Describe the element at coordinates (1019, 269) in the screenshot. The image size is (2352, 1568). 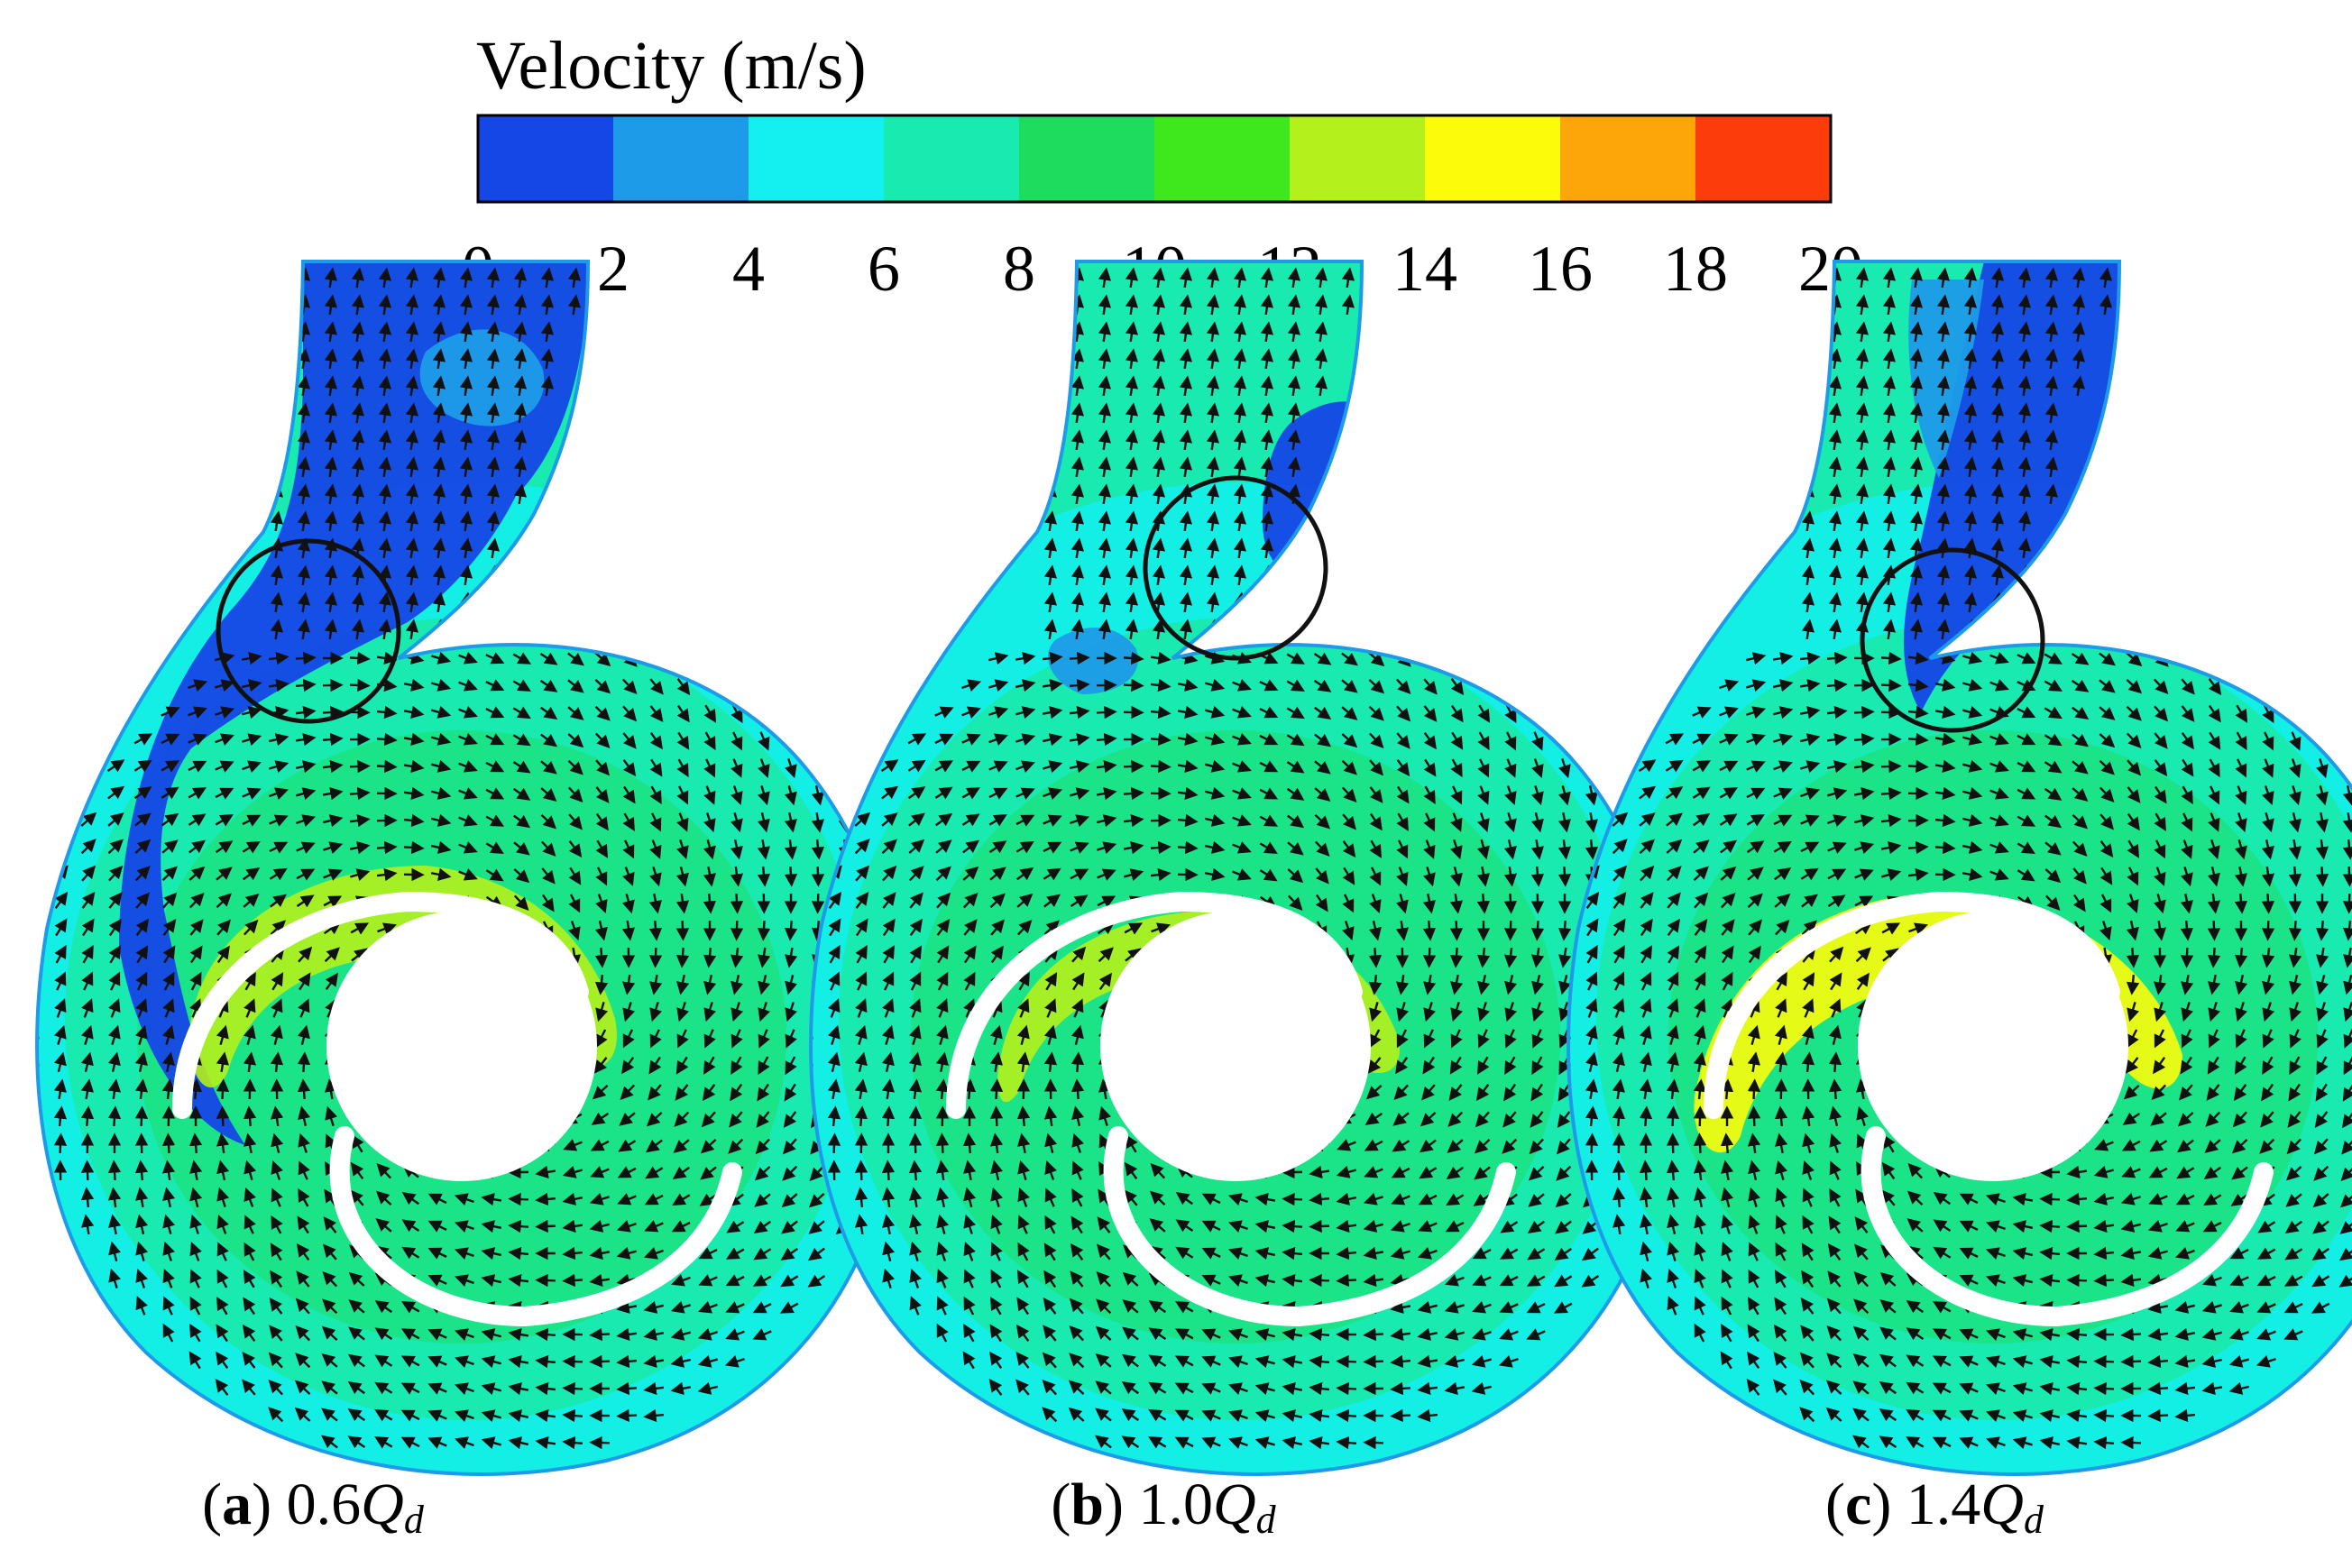
I see `colorbar-tick-label: 8` at that location.